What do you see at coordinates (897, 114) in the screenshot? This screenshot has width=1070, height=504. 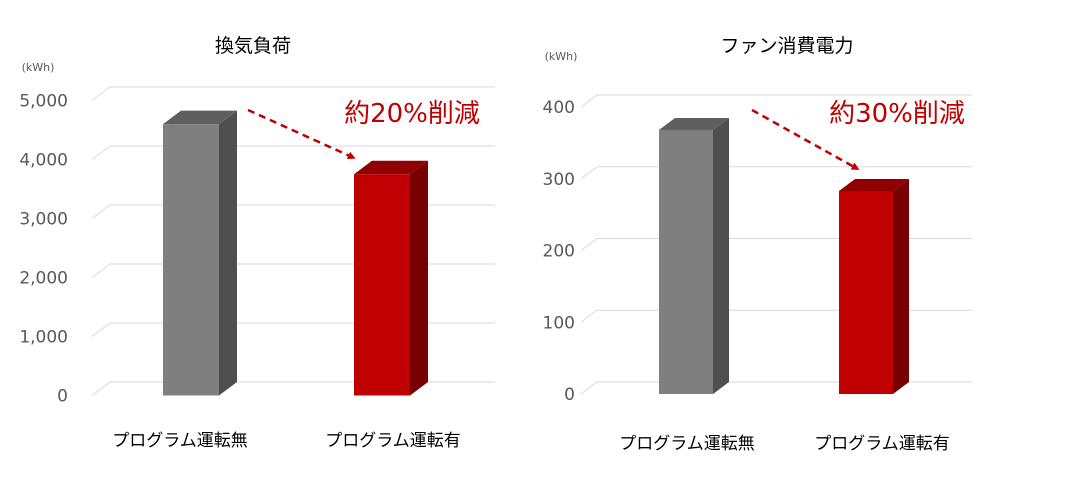 I see `reduction-annotation: 約30%削減` at bounding box center [897, 114].